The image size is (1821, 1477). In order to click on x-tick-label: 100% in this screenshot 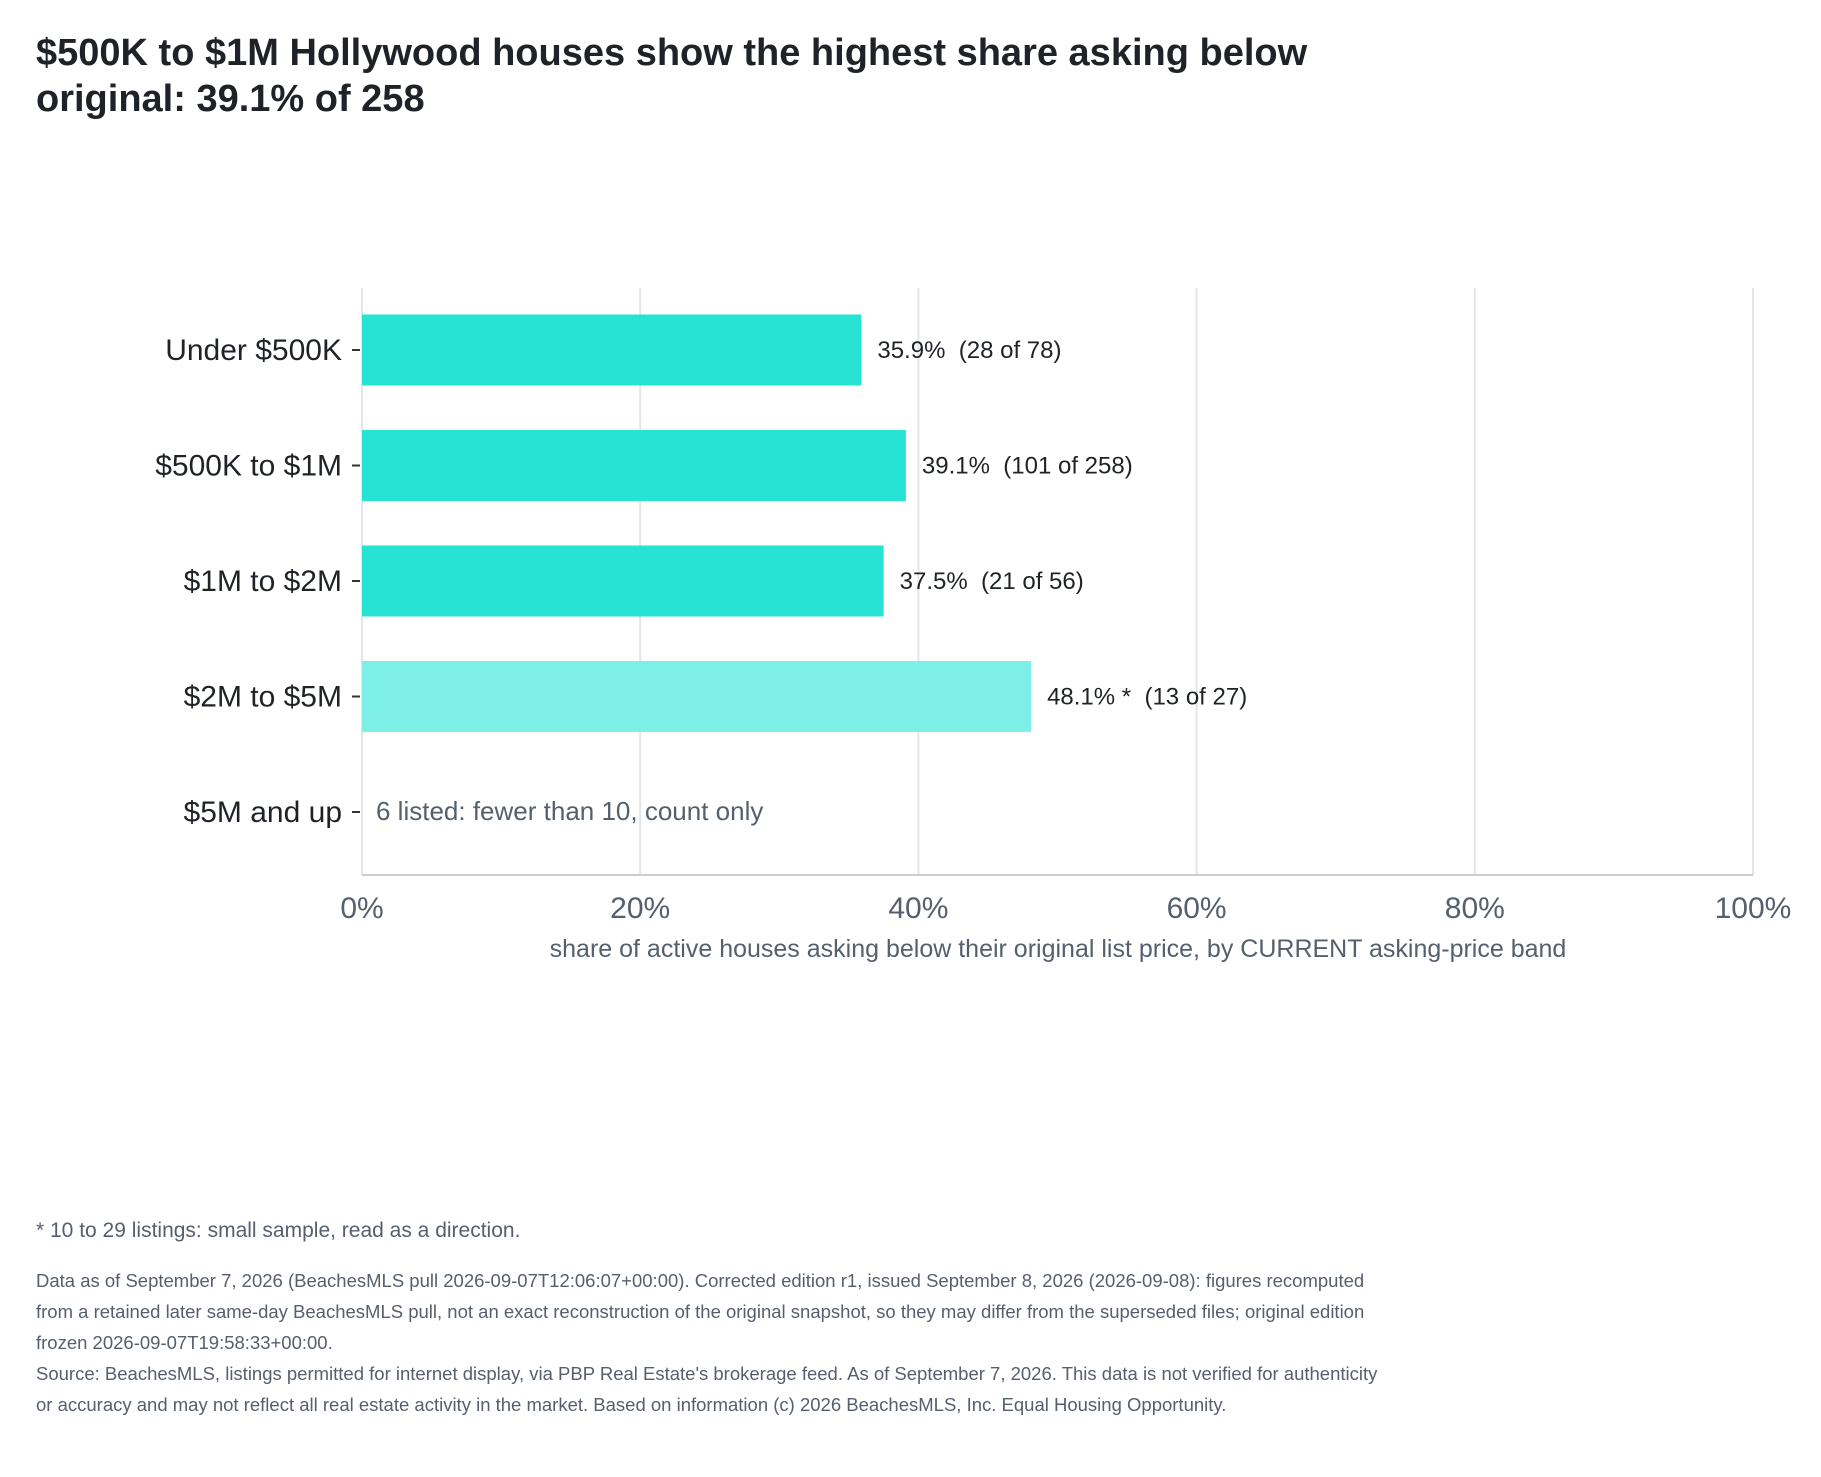, I will do `click(1753, 908)`.